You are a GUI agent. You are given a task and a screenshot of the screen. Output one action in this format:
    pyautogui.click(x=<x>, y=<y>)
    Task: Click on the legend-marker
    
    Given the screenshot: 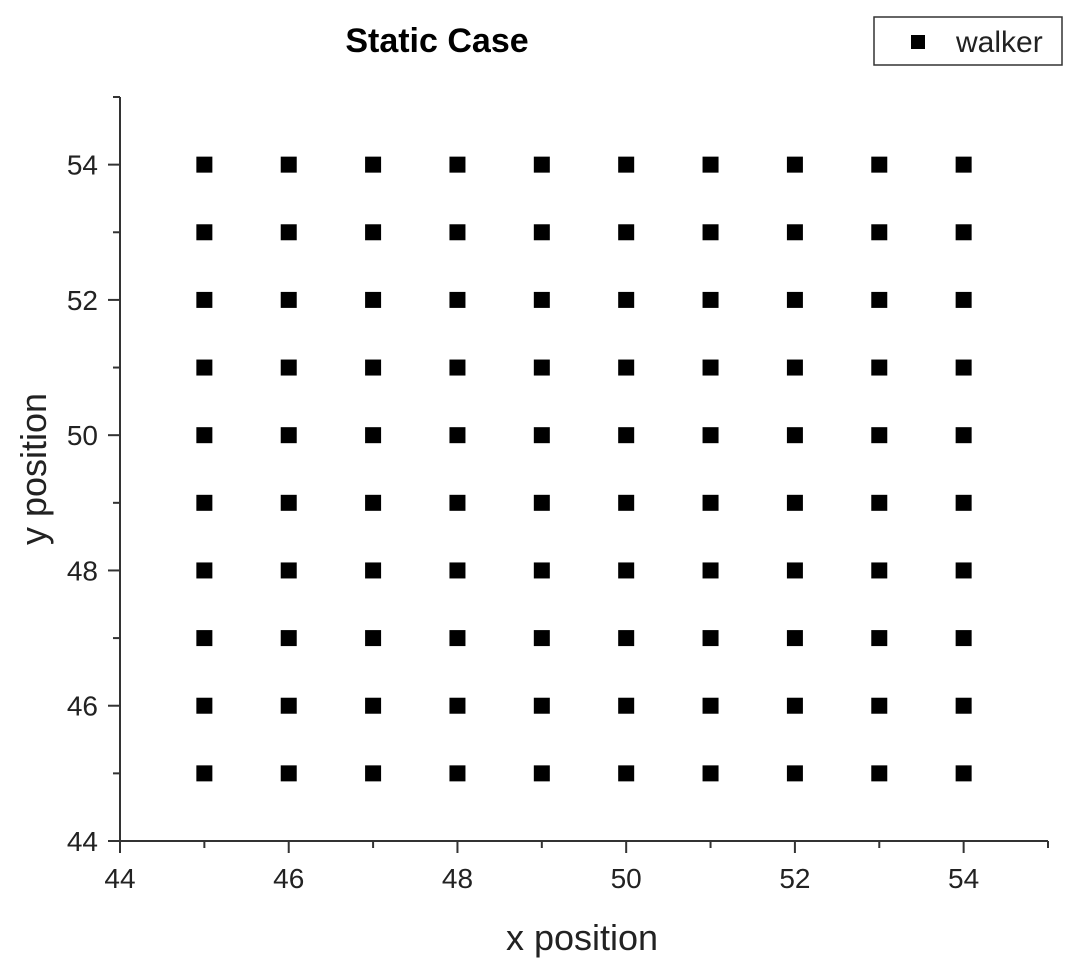 What is the action you would take?
    pyautogui.click(x=918, y=42)
    